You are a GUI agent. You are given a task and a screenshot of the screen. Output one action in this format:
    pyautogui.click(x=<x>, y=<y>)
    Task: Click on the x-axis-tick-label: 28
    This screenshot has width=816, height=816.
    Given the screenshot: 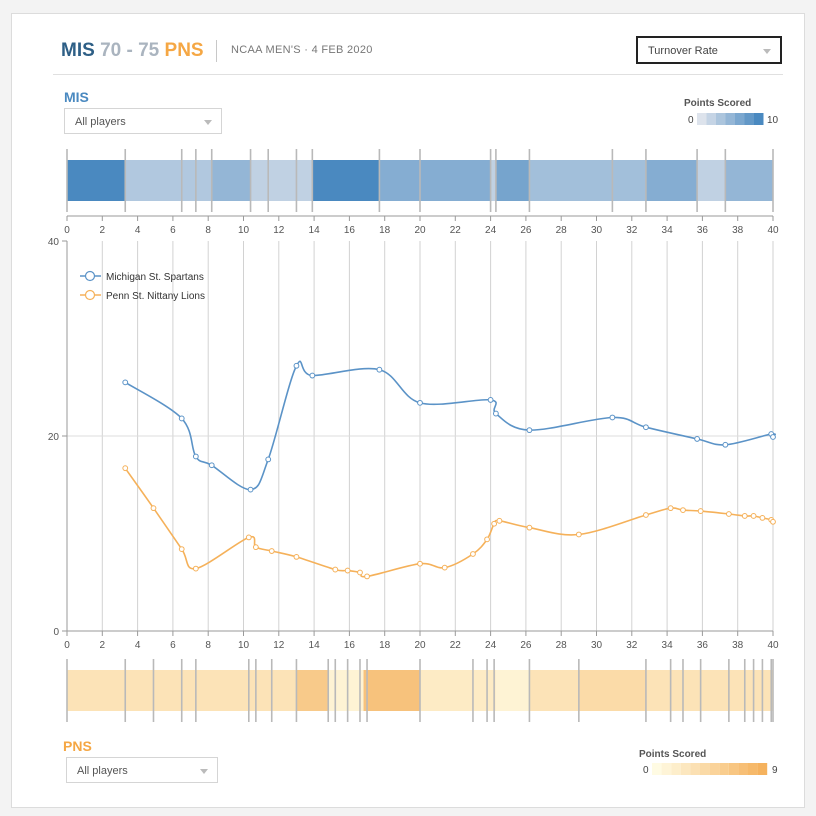 What is the action you would take?
    pyautogui.click(x=562, y=645)
    